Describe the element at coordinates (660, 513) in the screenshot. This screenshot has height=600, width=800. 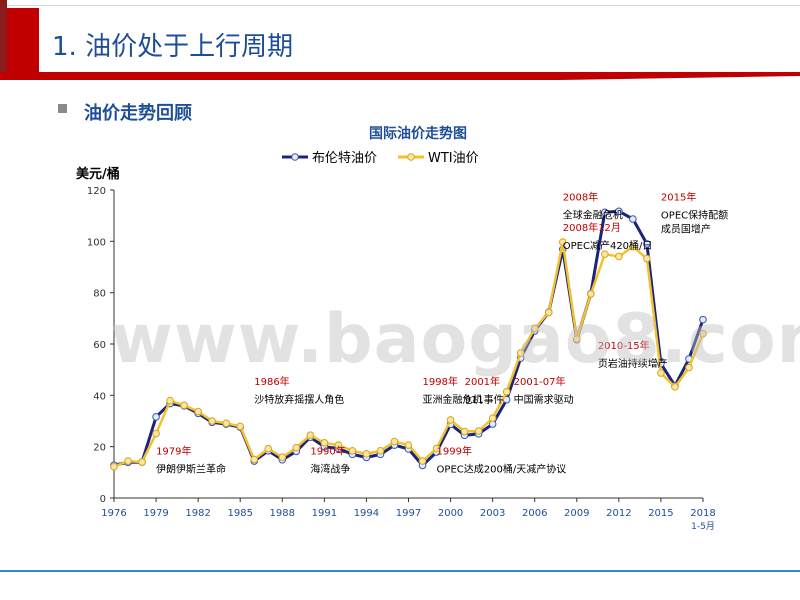
I see `x-tick-label: 2015` at that location.